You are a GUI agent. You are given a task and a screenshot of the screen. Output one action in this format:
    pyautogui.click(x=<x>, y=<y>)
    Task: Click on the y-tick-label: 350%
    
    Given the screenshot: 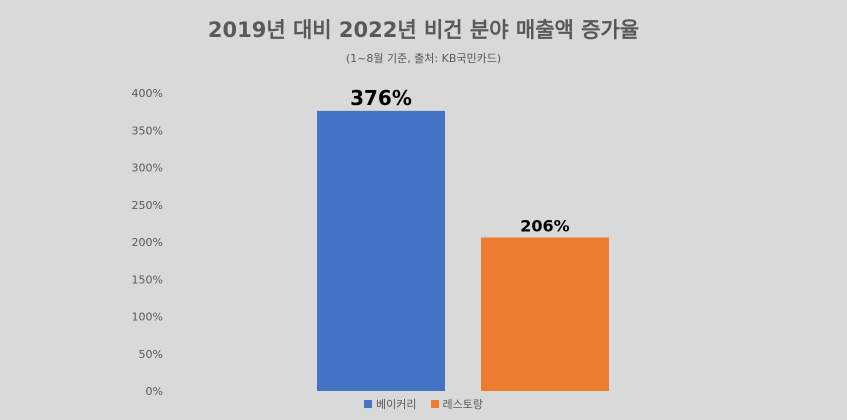 What is the action you would take?
    pyautogui.click(x=147, y=130)
    